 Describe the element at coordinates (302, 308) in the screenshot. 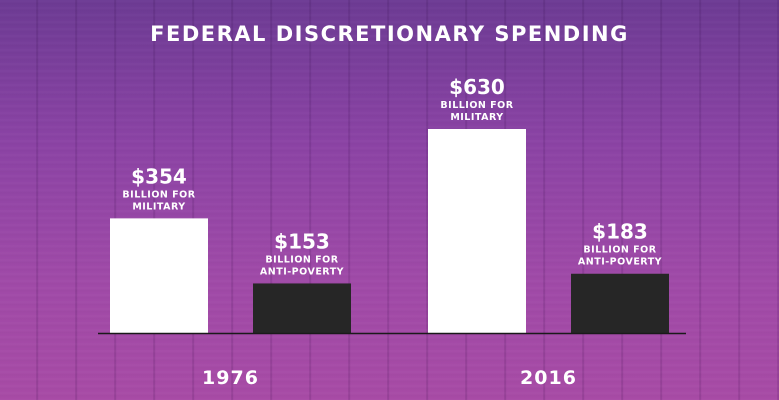

I see `bar-1976-anti-poverty` at that location.